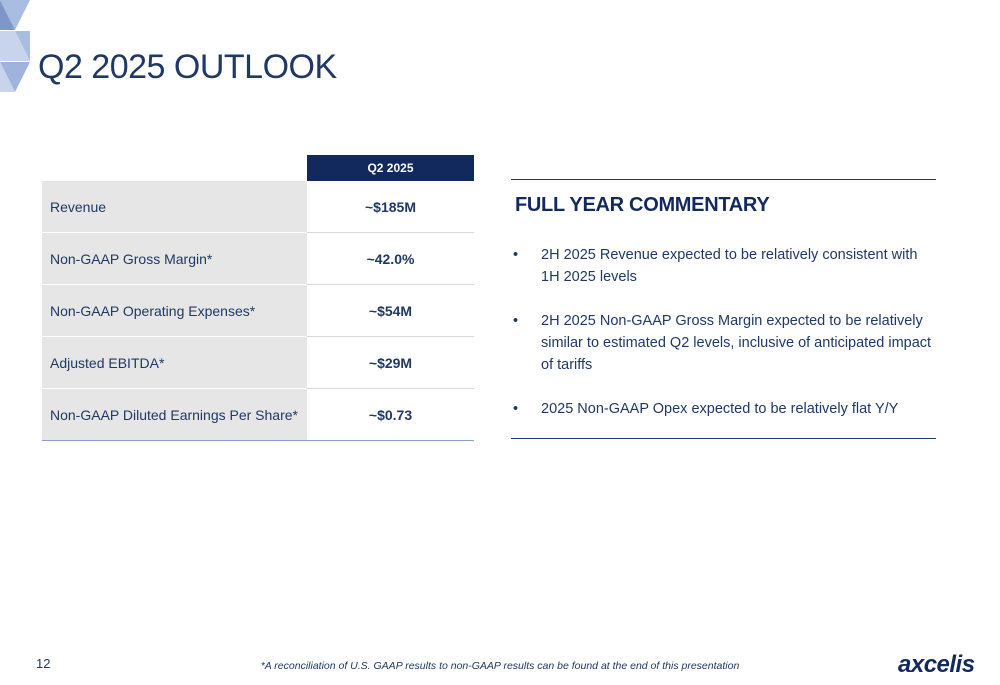 The height and width of the screenshot is (685, 1000). What do you see at coordinates (174, 414) in the screenshot?
I see `row-label: Non-GAAP Diluted Earnings Per Share*` at bounding box center [174, 414].